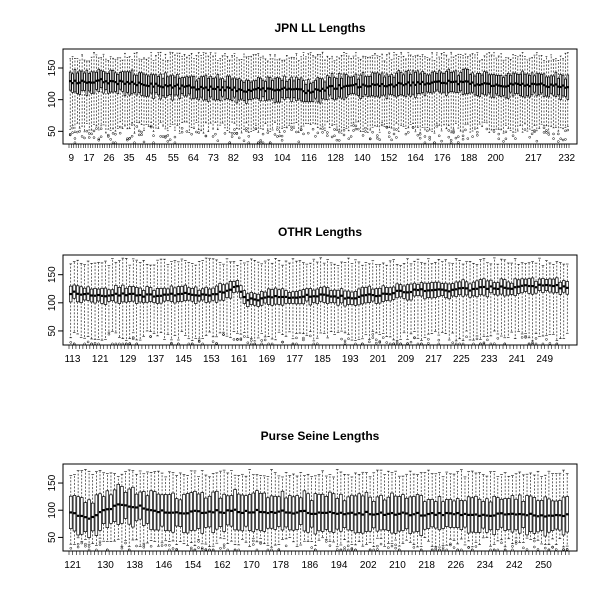 This screenshot has width=612, height=612. I want to click on x-tick-label: 137, so click(155, 359).